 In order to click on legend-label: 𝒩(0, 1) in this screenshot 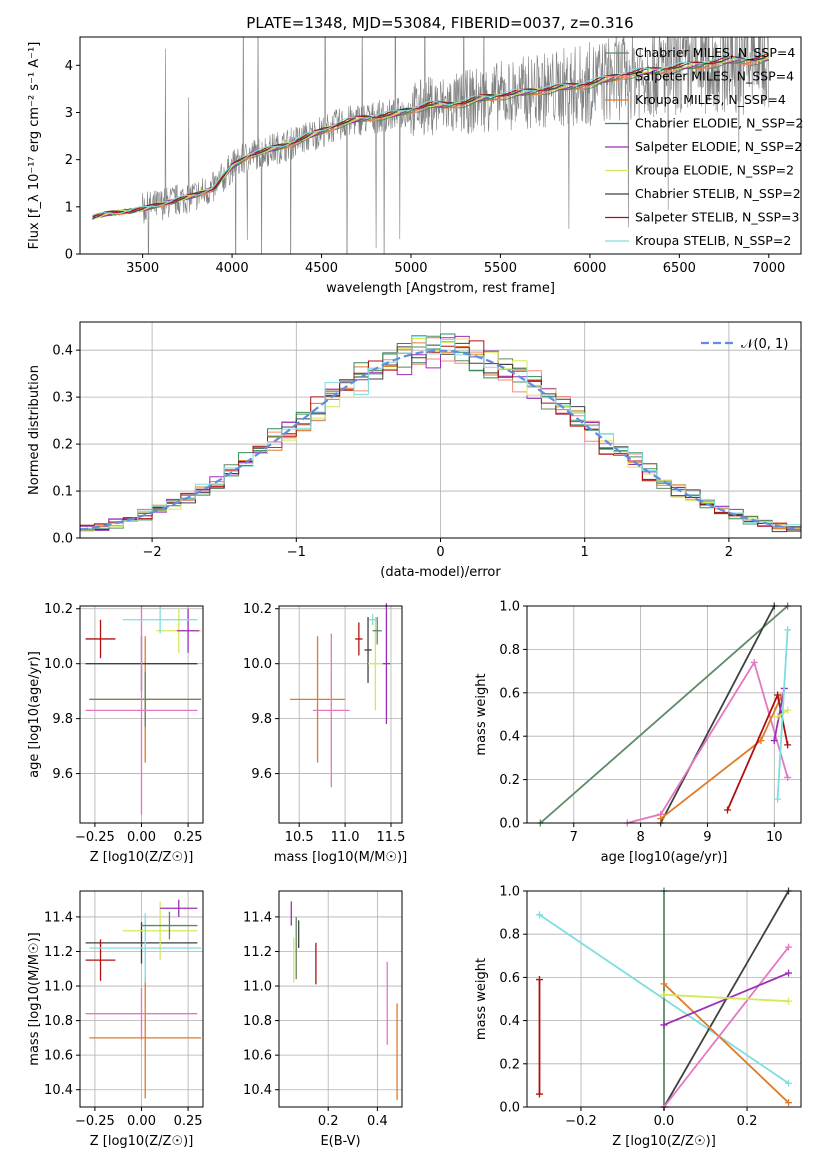, I will do `click(764, 344)`.